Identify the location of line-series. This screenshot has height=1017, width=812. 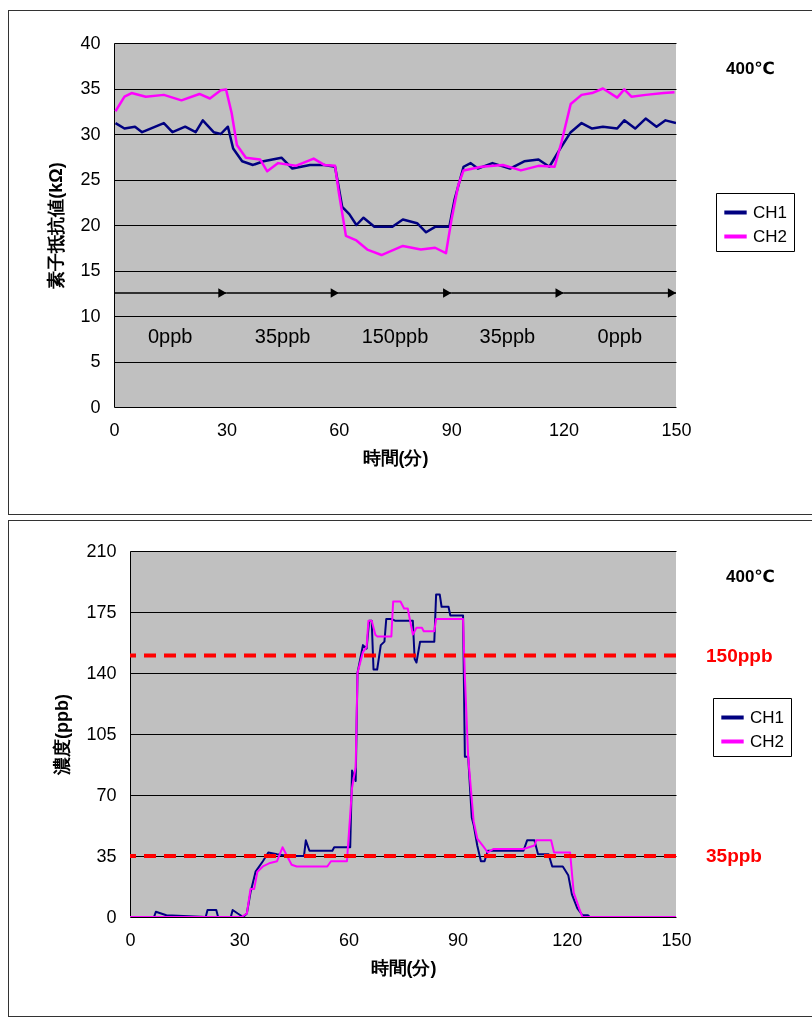
(395, 172).